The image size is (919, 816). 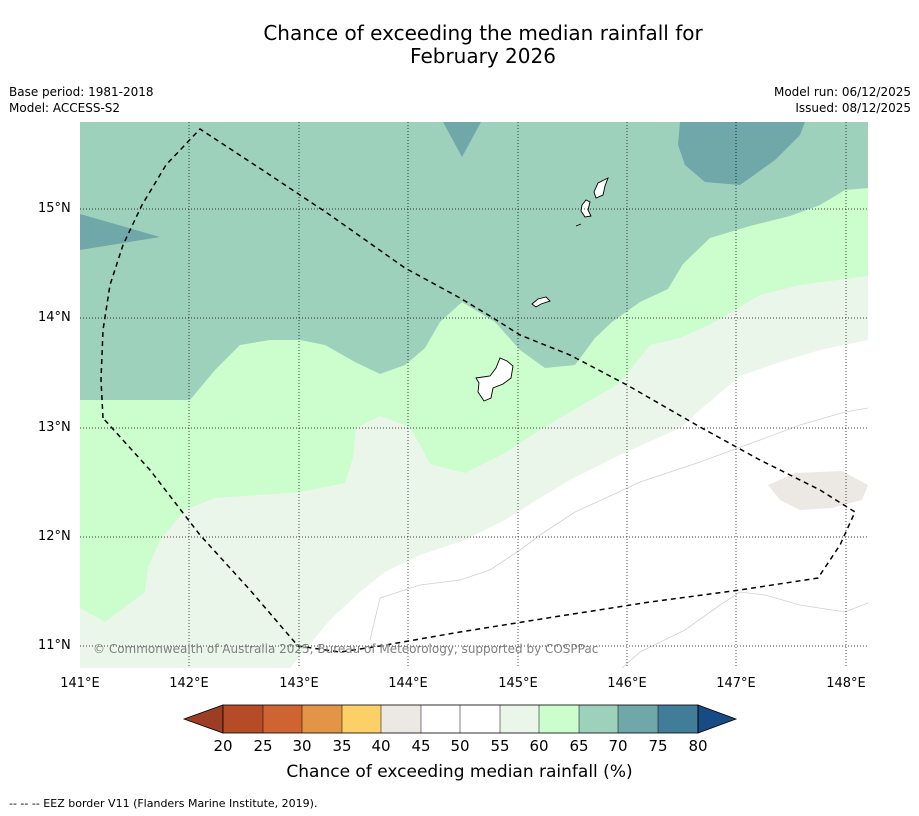 I want to click on island-tinian, so click(x=586, y=208).